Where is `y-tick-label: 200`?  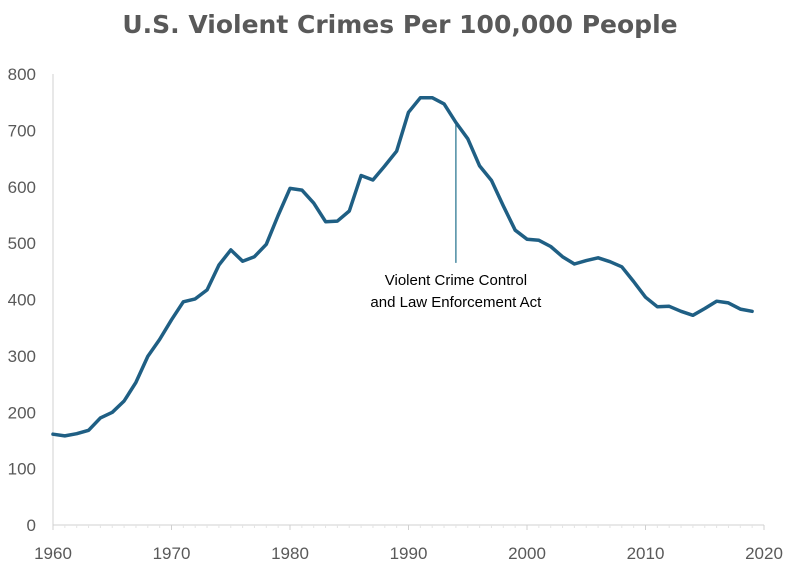 y-tick-label: 200 is located at coordinates (22, 412).